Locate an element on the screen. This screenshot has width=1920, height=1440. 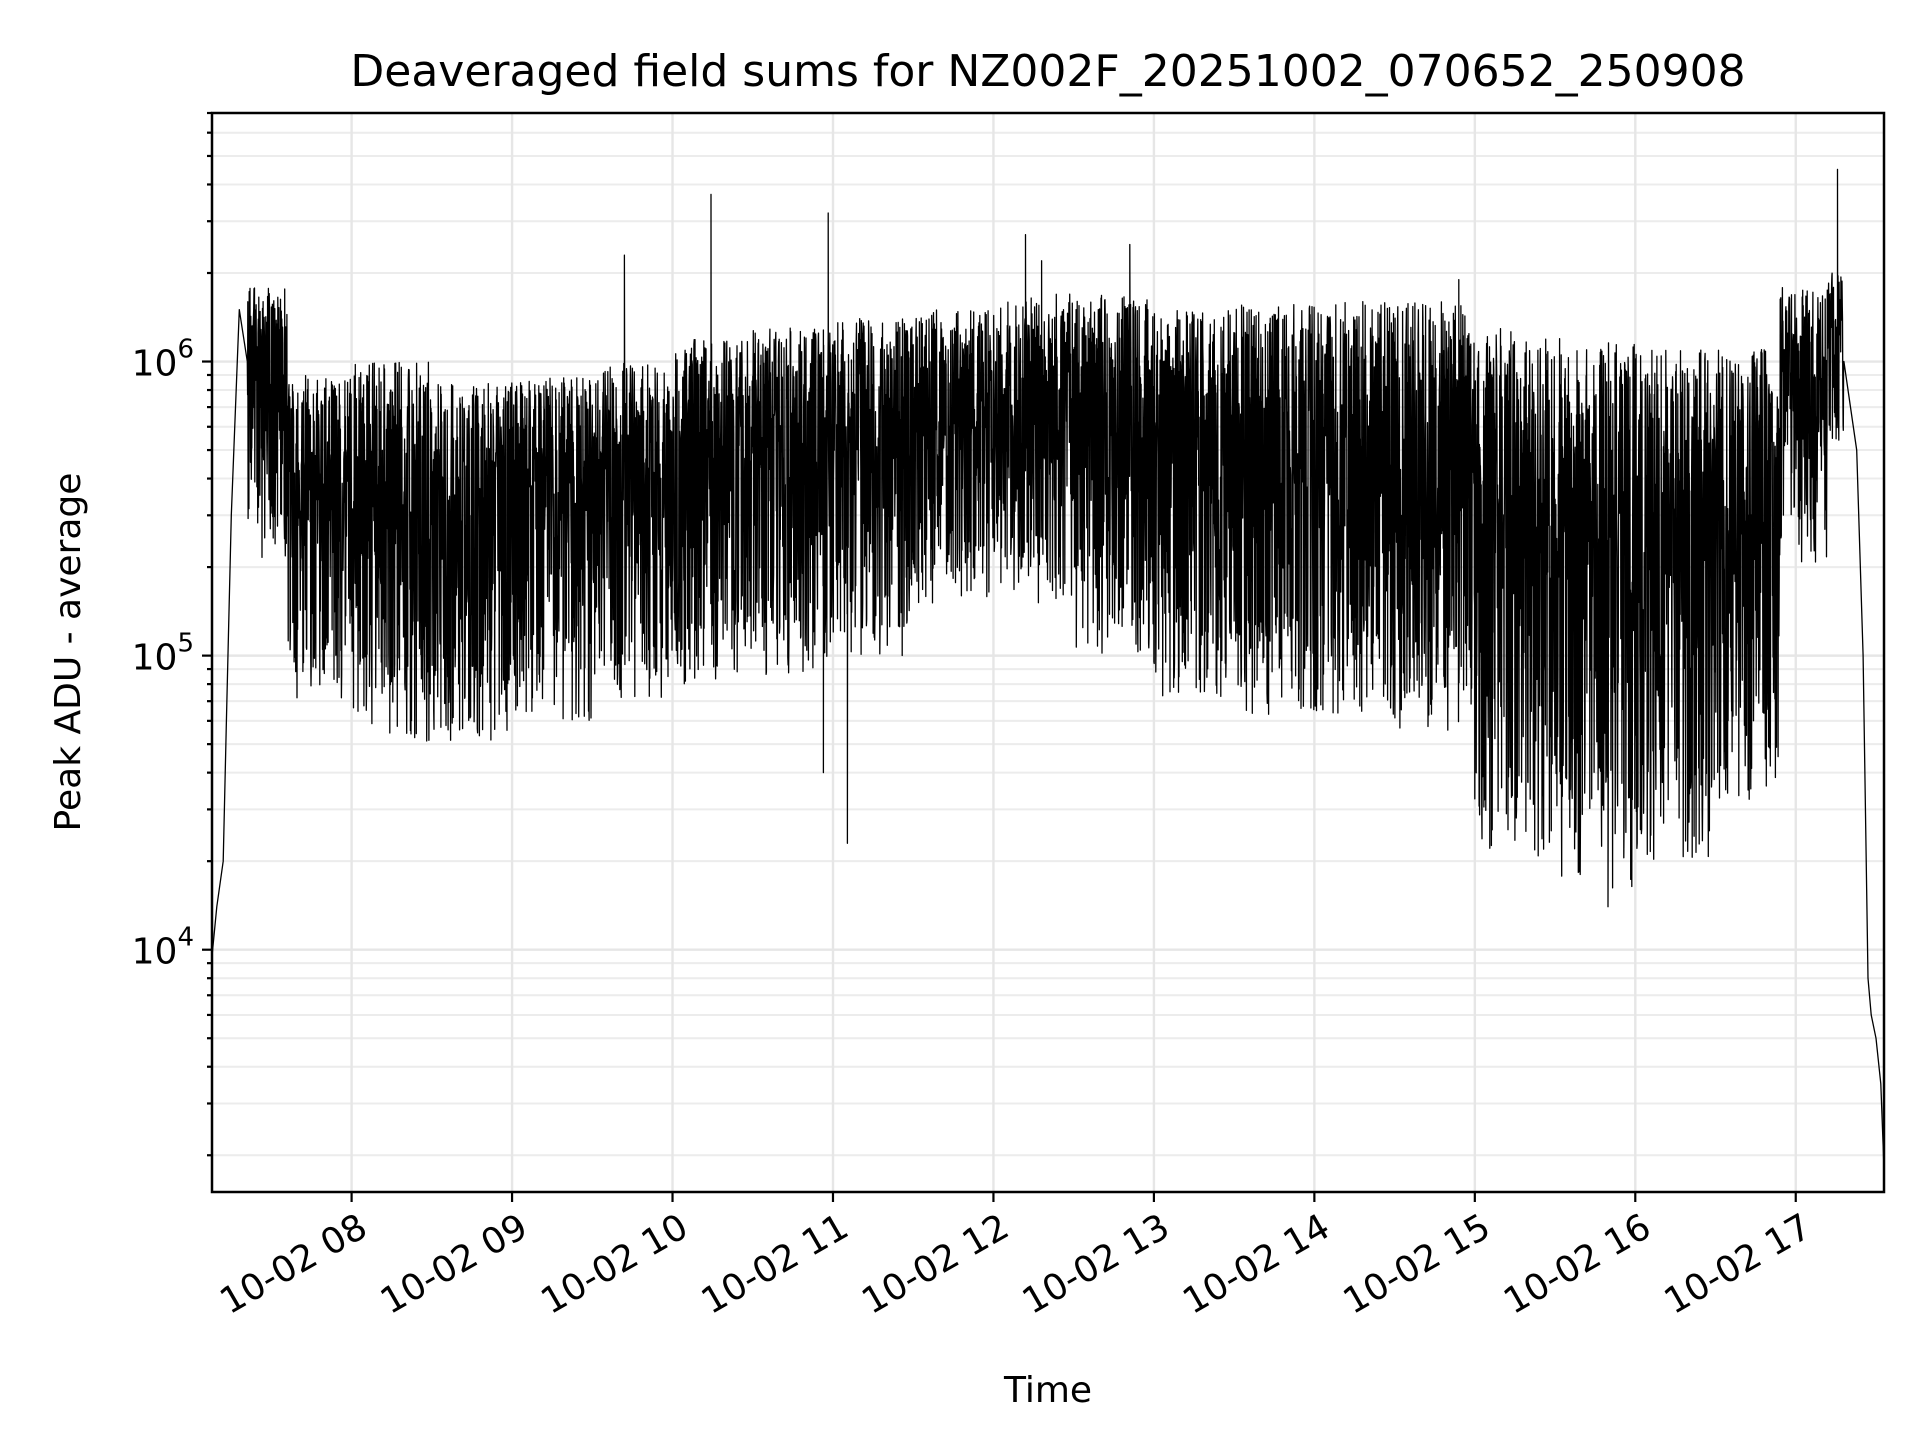
y-tick-label: 10⁵ is located at coordinates (163, 654).